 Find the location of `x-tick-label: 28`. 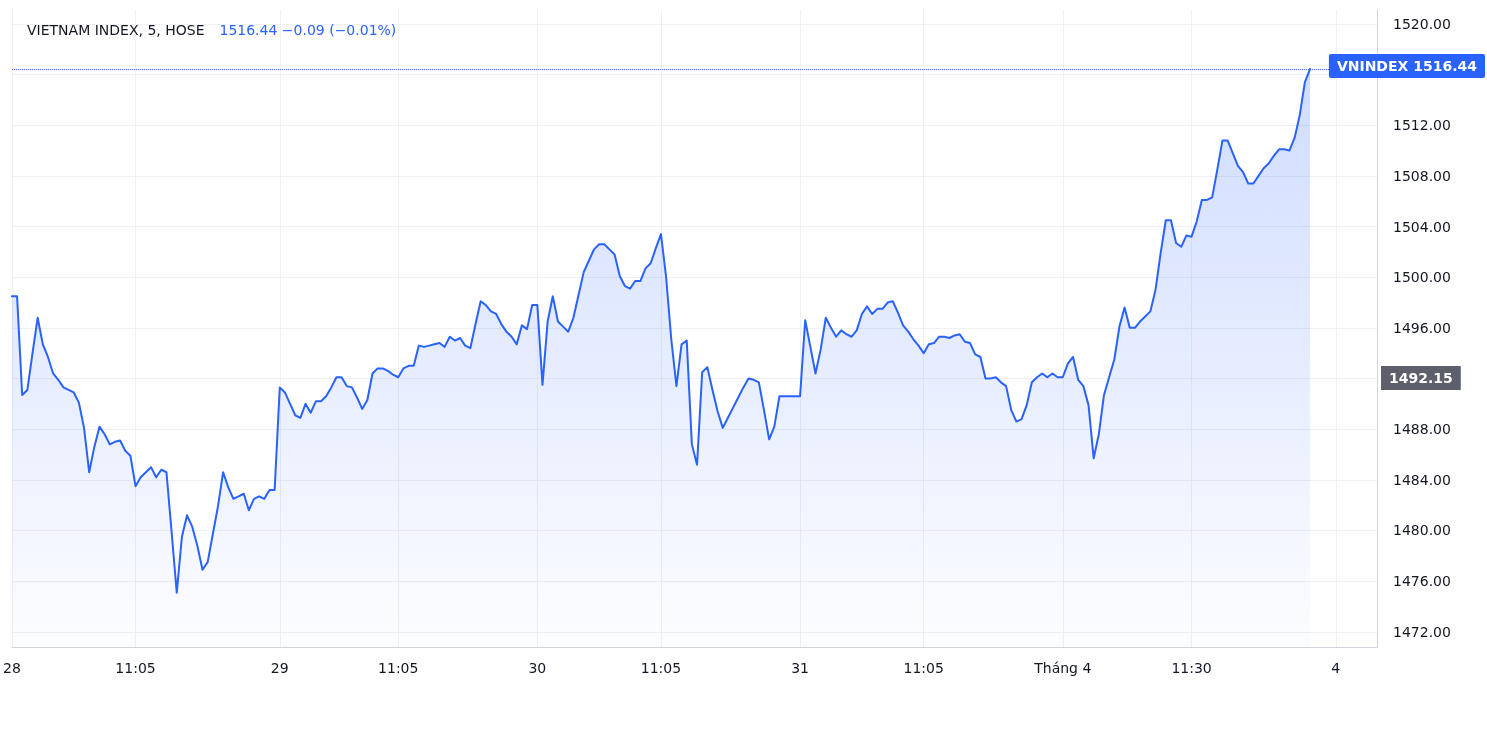

x-tick-label: 28 is located at coordinates (11, 668).